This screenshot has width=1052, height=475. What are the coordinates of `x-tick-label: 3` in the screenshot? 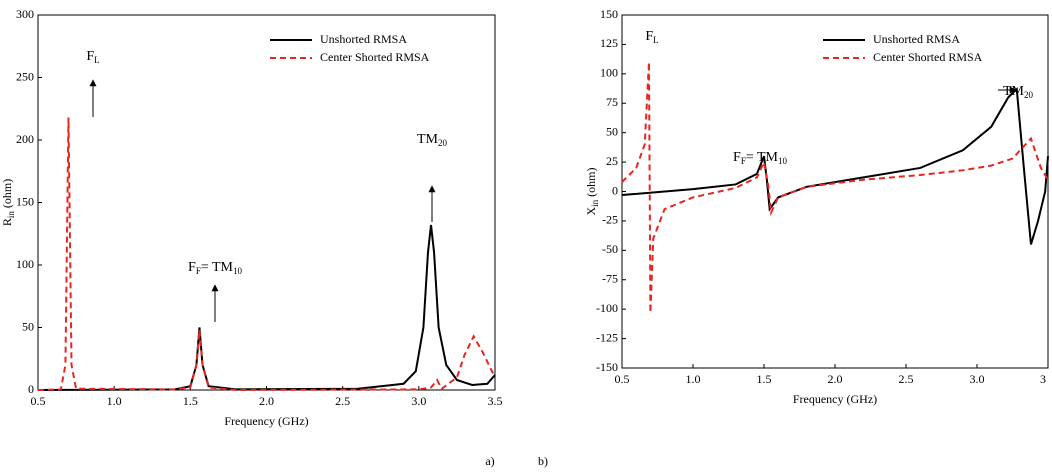 It's located at (1043, 379).